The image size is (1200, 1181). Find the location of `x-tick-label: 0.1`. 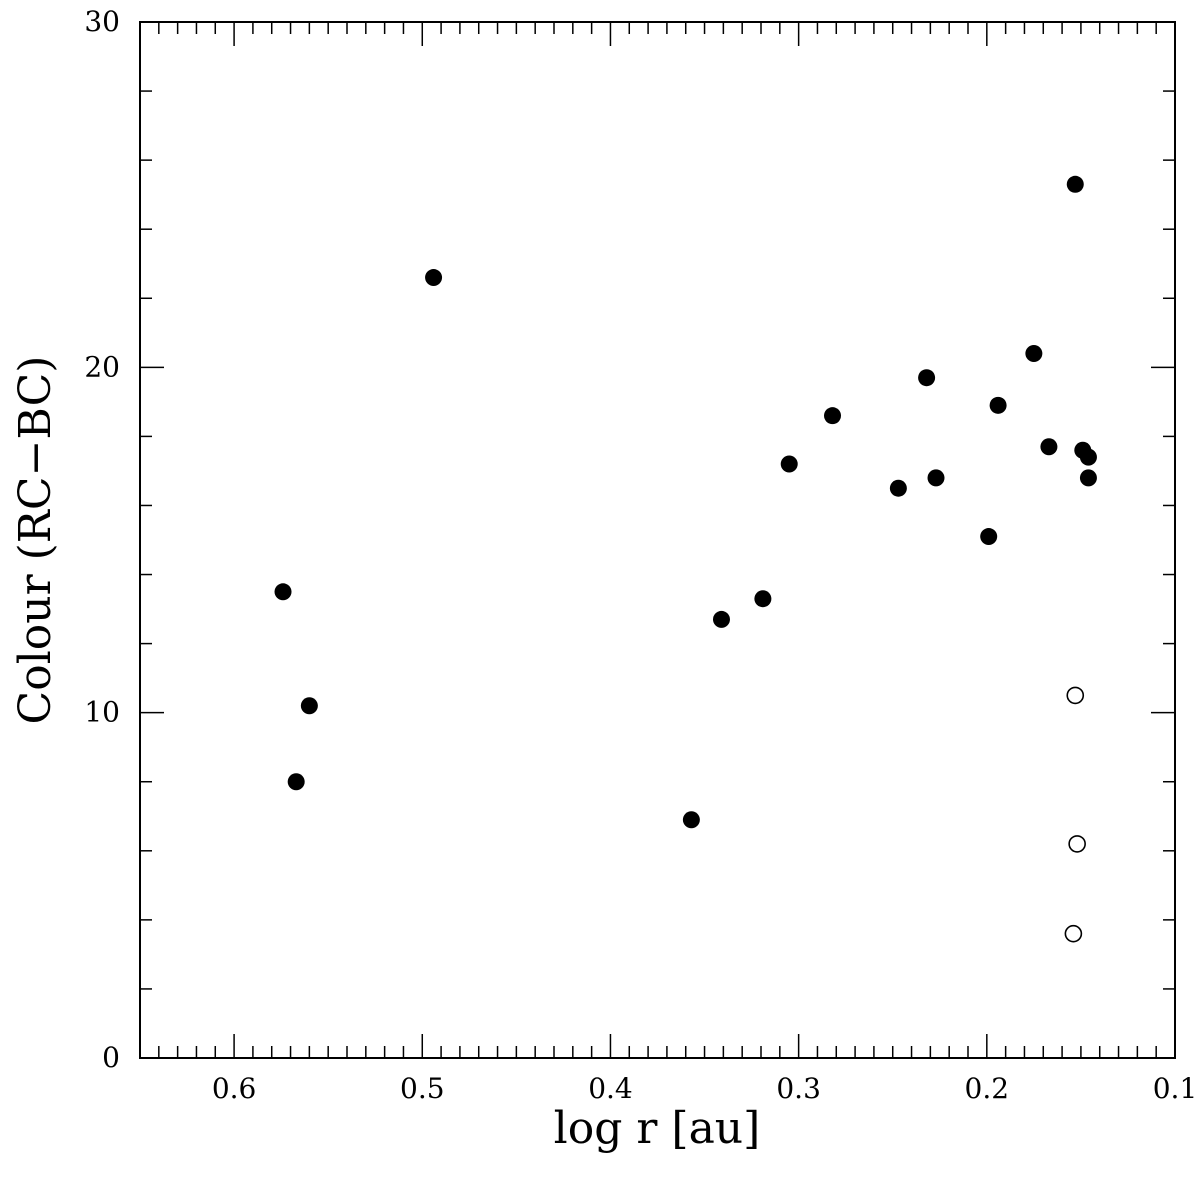

x-tick-label: 0.1 is located at coordinates (1175, 1088).